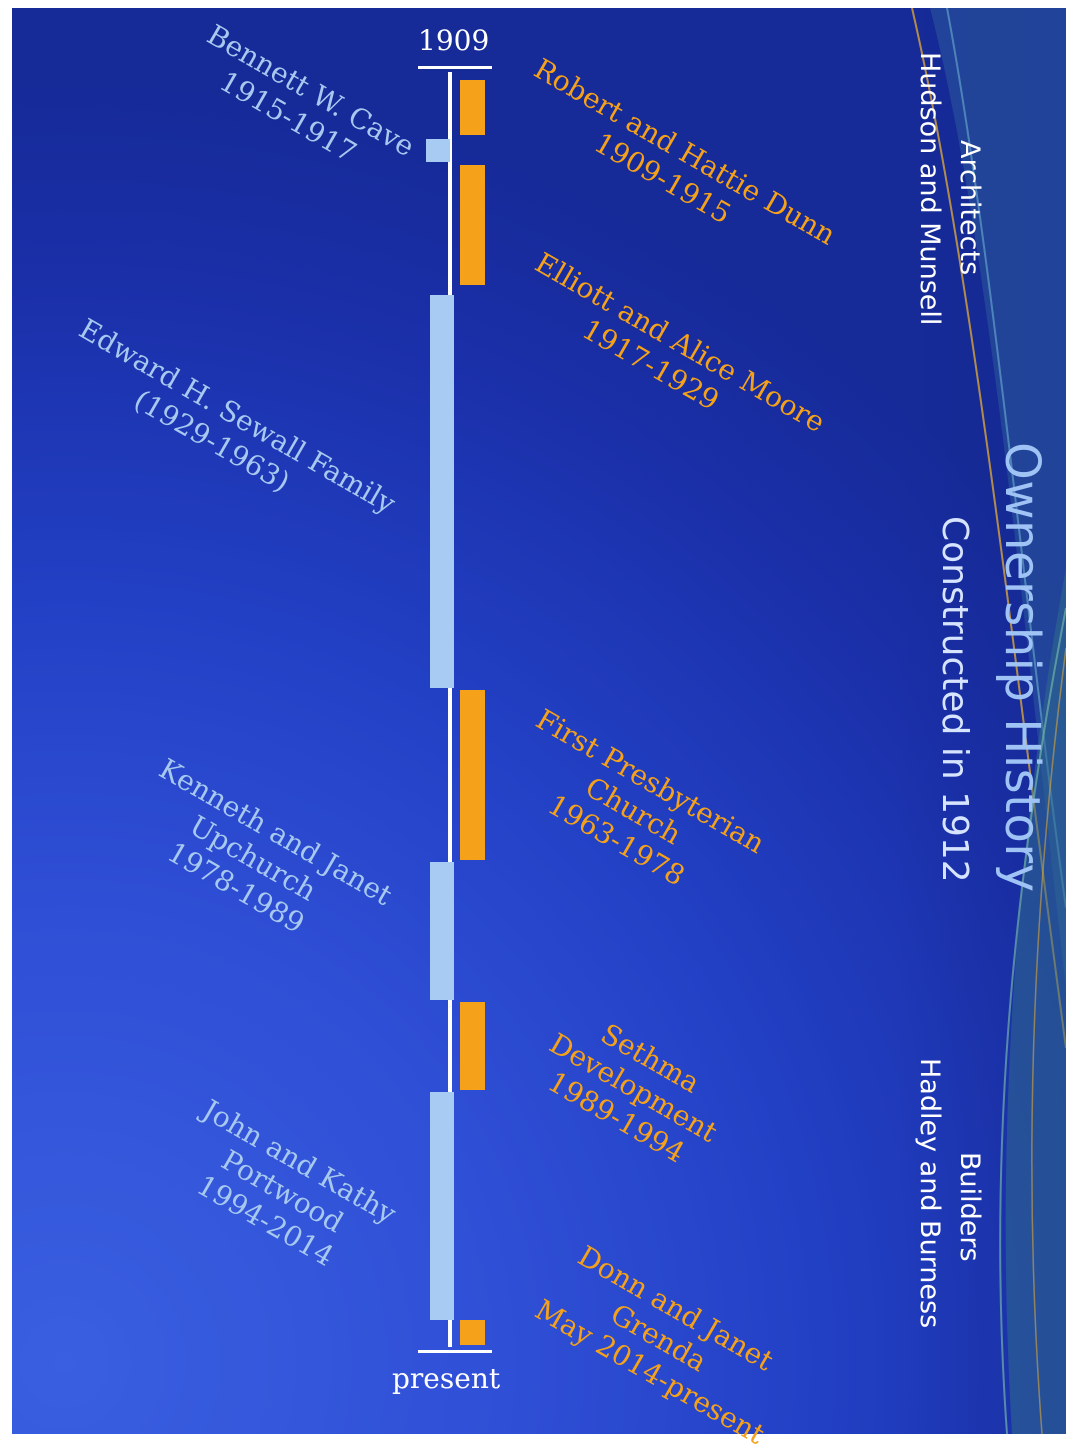  What do you see at coordinates (969, 208) in the screenshot?
I see `architects-label: Architects` at bounding box center [969, 208].